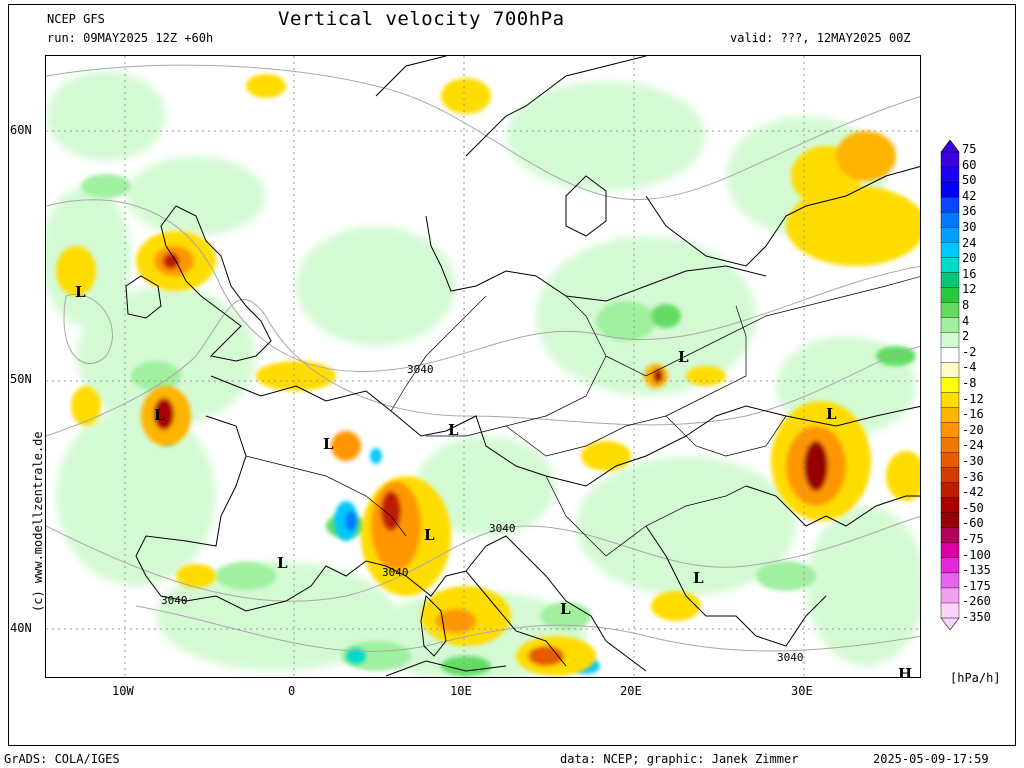  I want to click on lon-label-10e: 10E, so click(461, 691).